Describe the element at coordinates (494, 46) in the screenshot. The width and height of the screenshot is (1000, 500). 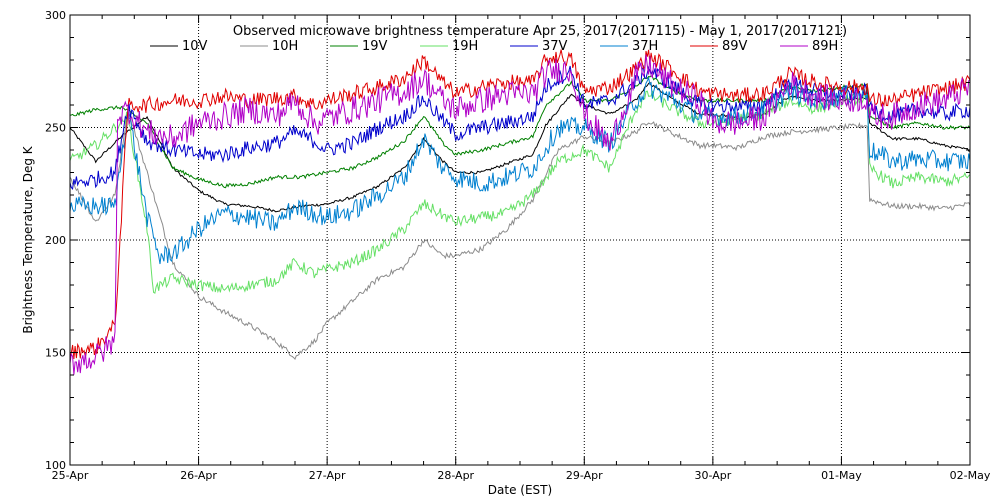
I see `legend: 10V 10H 19V 19H 37V 37H 89V 89H` at that location.